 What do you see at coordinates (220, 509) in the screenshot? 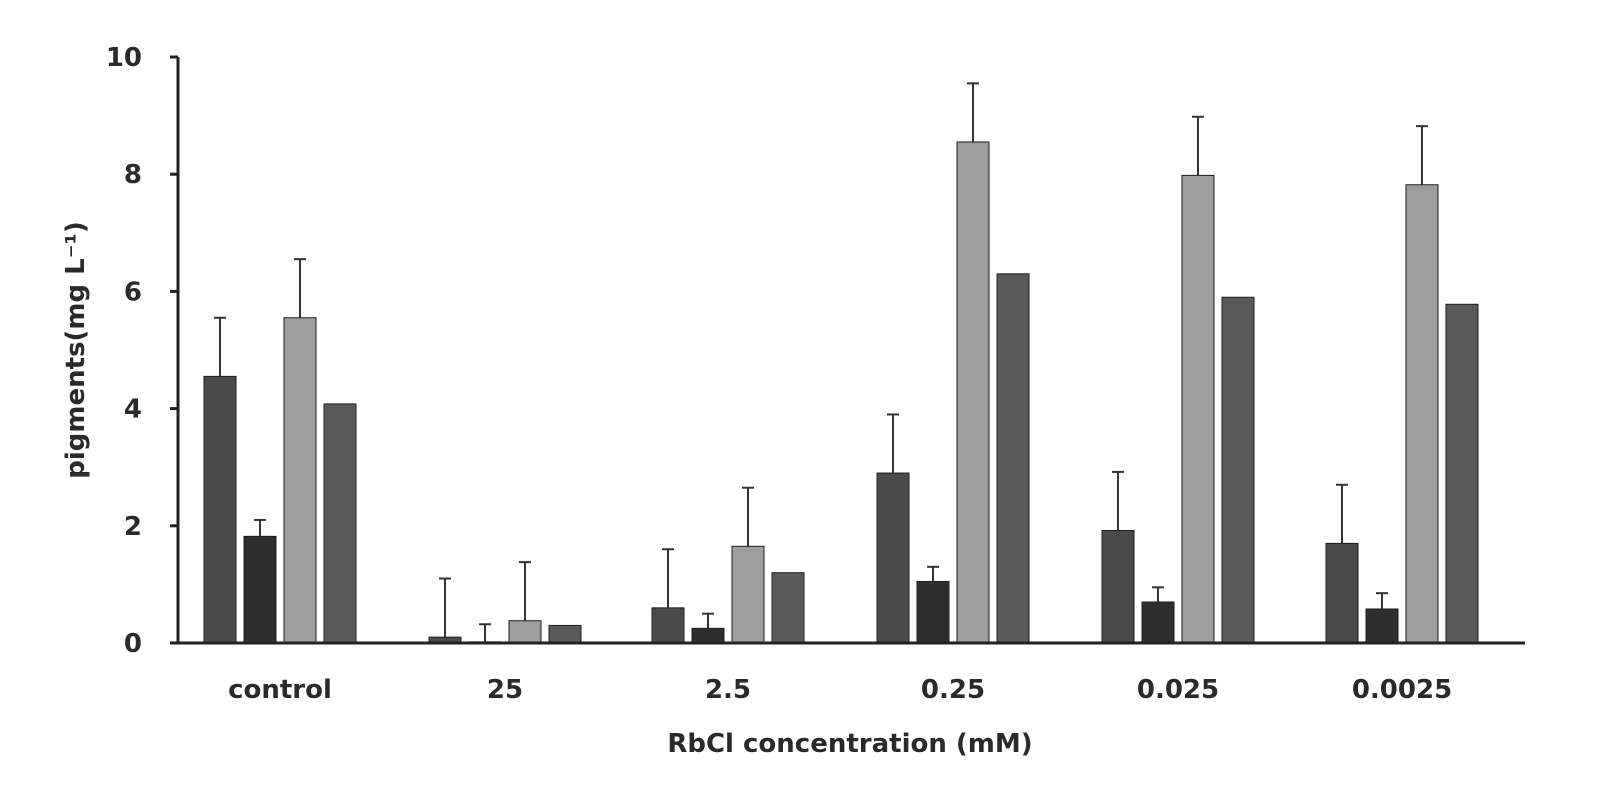
I see `bar-s1-control` at bounding box center [220, 509].